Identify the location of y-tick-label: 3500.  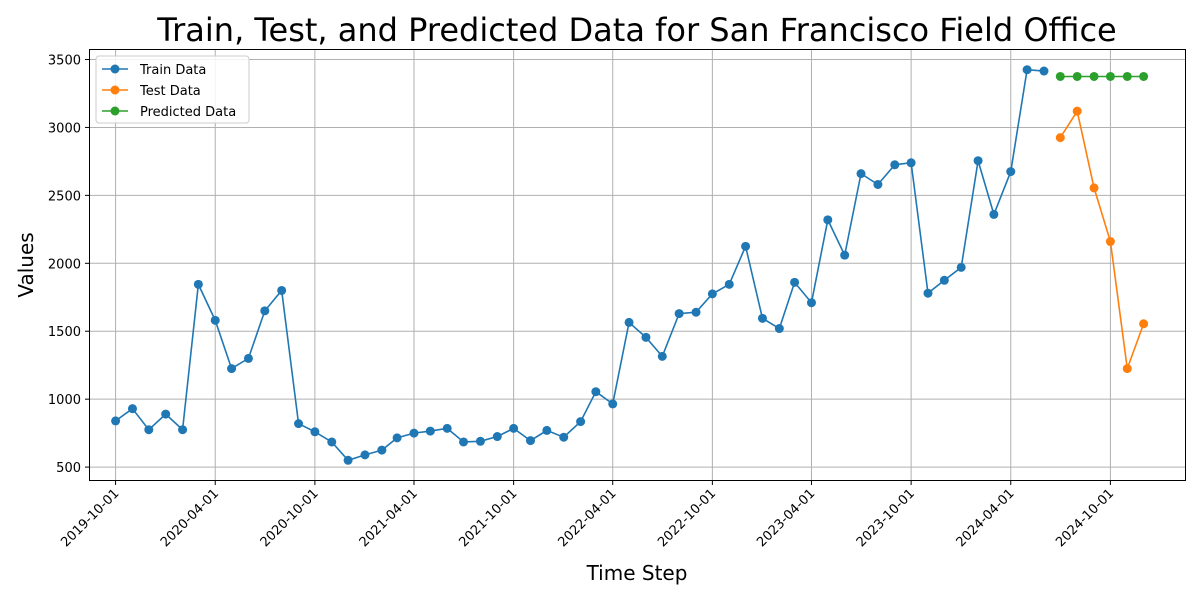
(64, 61).